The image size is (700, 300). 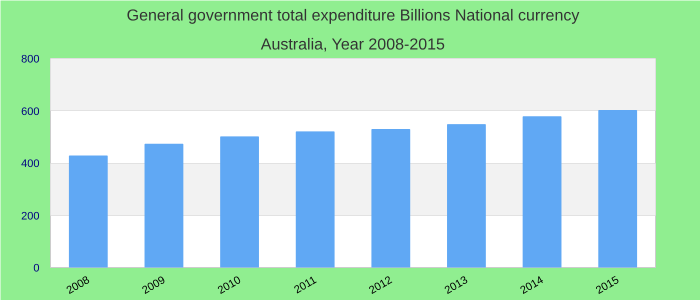 I want to click on x-tick-label: 2008, so click(x=78, y=285).